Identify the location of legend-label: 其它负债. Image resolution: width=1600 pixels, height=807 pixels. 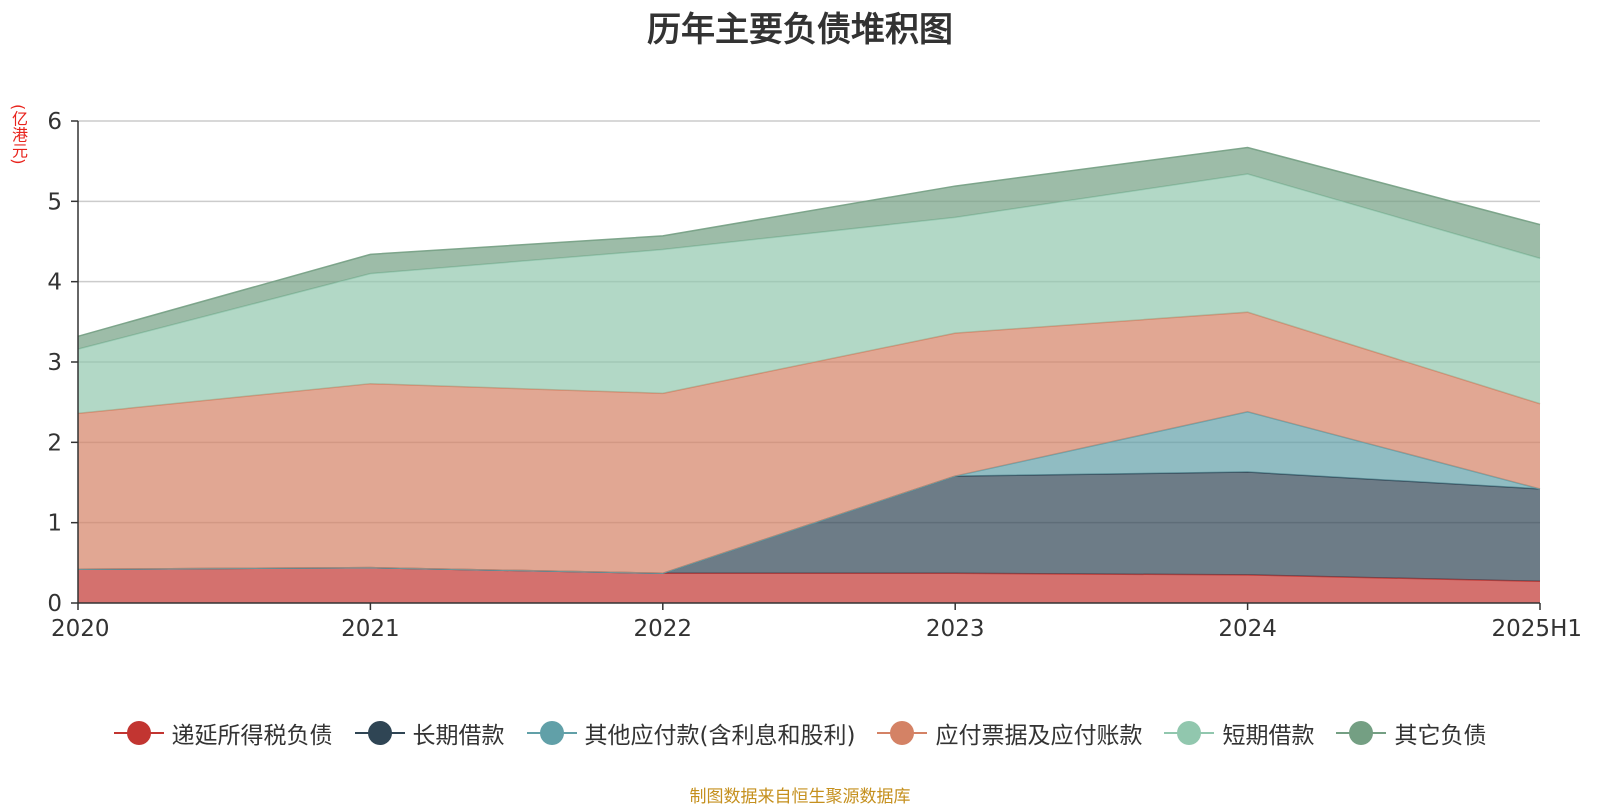
(1440, 736).